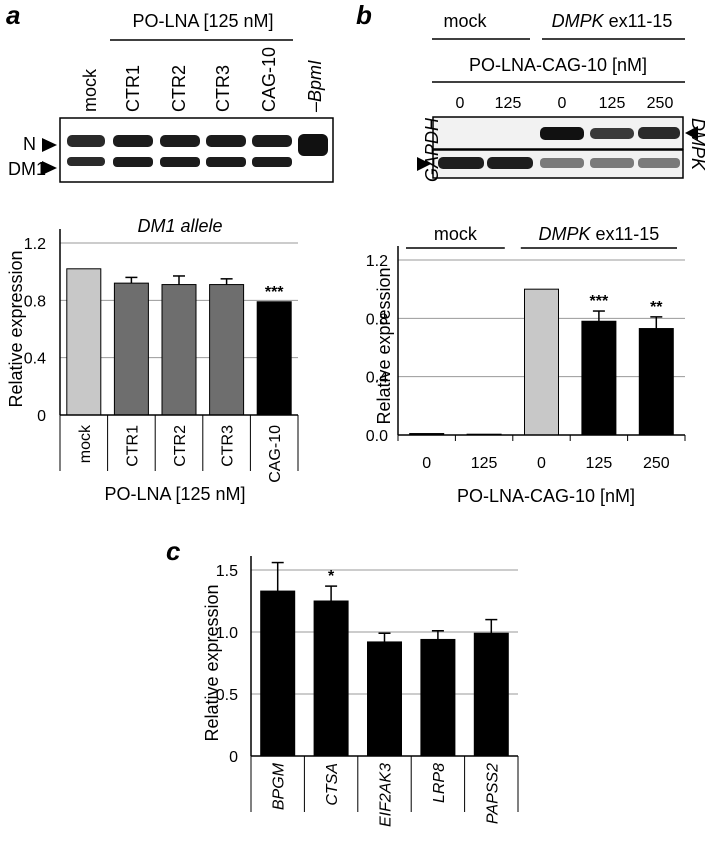 The height and width of the screenshot is (841, 709). Describe the element at coordinates (227, 633) in the screenshot. I see `chart-c-ytick-label: 1.0` at that location.